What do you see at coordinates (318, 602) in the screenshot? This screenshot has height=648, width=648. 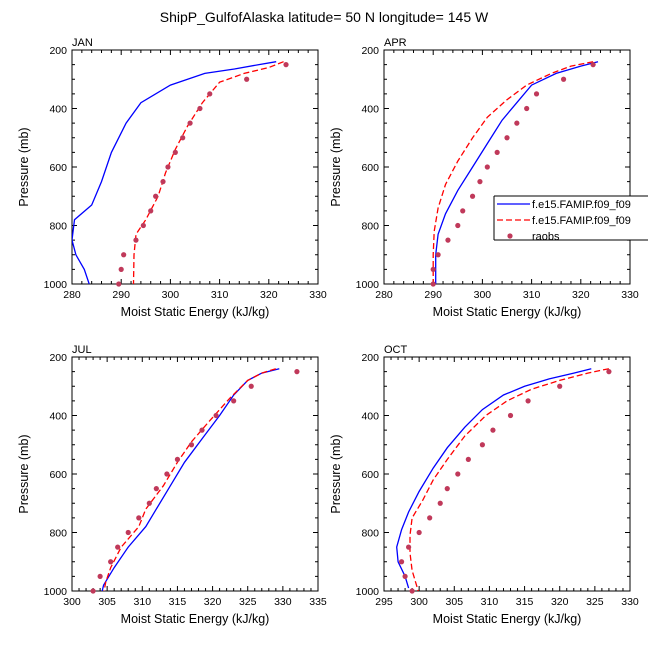 I see `x-tick-label: 335` at bounding box center [318, 602].